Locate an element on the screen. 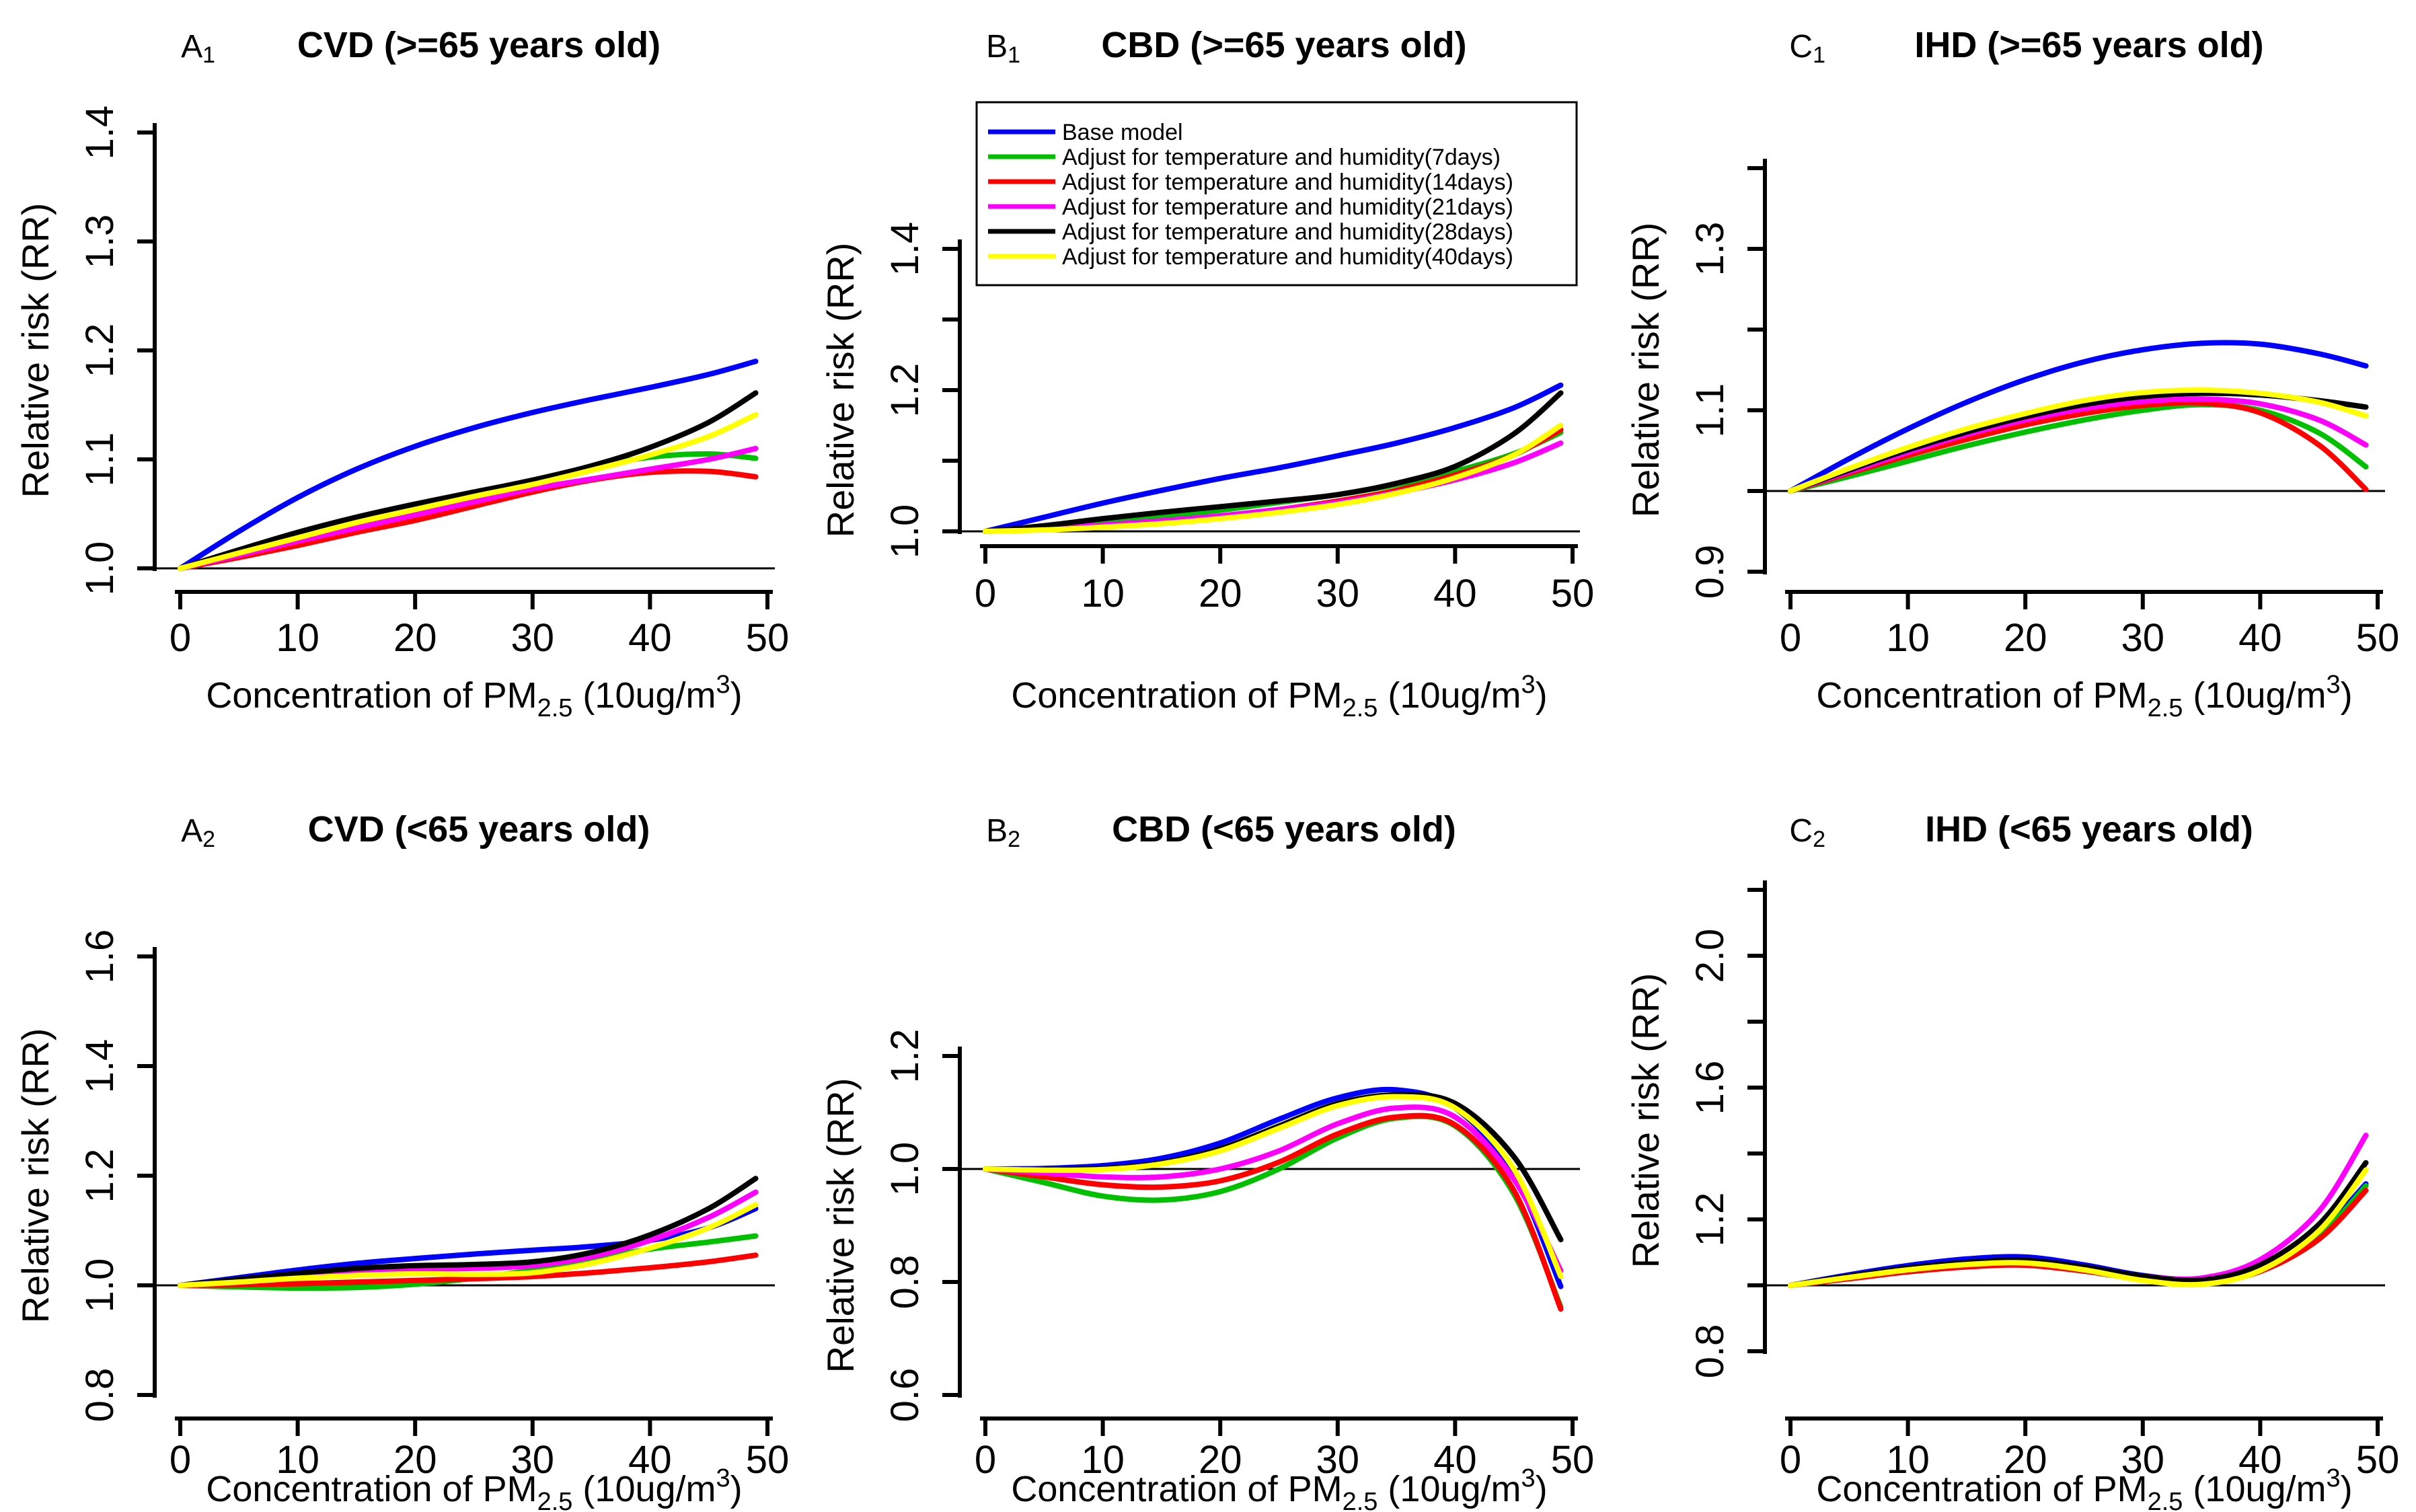 This screenshot has width=2416, height=1512. panel-title: IHD (>=65 years old) is located at coordinates (2088, 45).